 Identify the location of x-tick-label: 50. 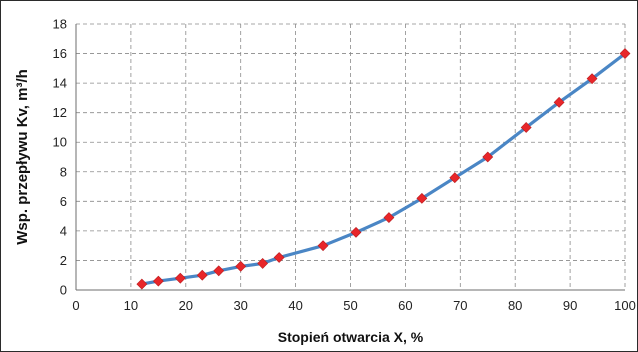
(350, 305).